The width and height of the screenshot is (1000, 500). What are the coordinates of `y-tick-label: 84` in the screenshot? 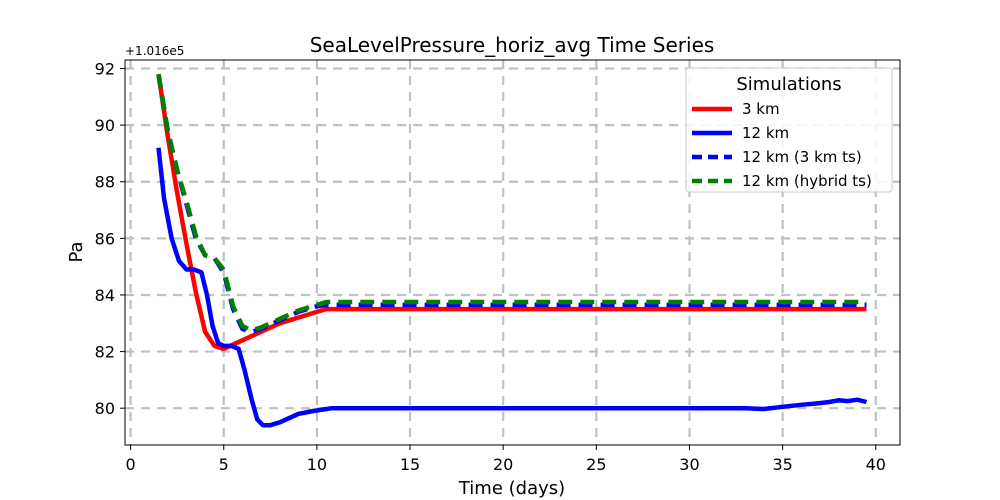 It's located at (105, 295).